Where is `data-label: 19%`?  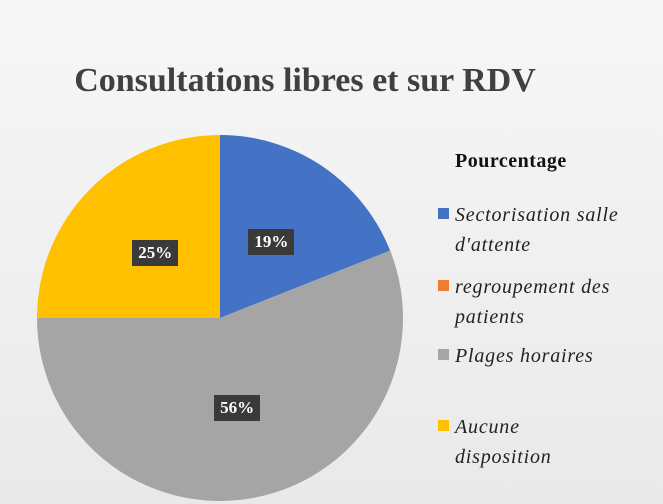
data-label: 19% is located at coordinates (271, 242).